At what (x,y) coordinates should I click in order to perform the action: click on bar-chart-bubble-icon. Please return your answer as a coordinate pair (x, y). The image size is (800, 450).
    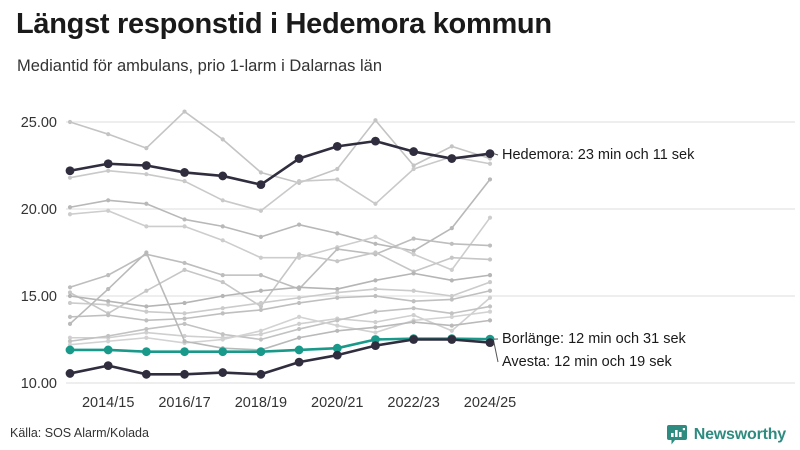
    Looking at the image, I should click on (676, 435).